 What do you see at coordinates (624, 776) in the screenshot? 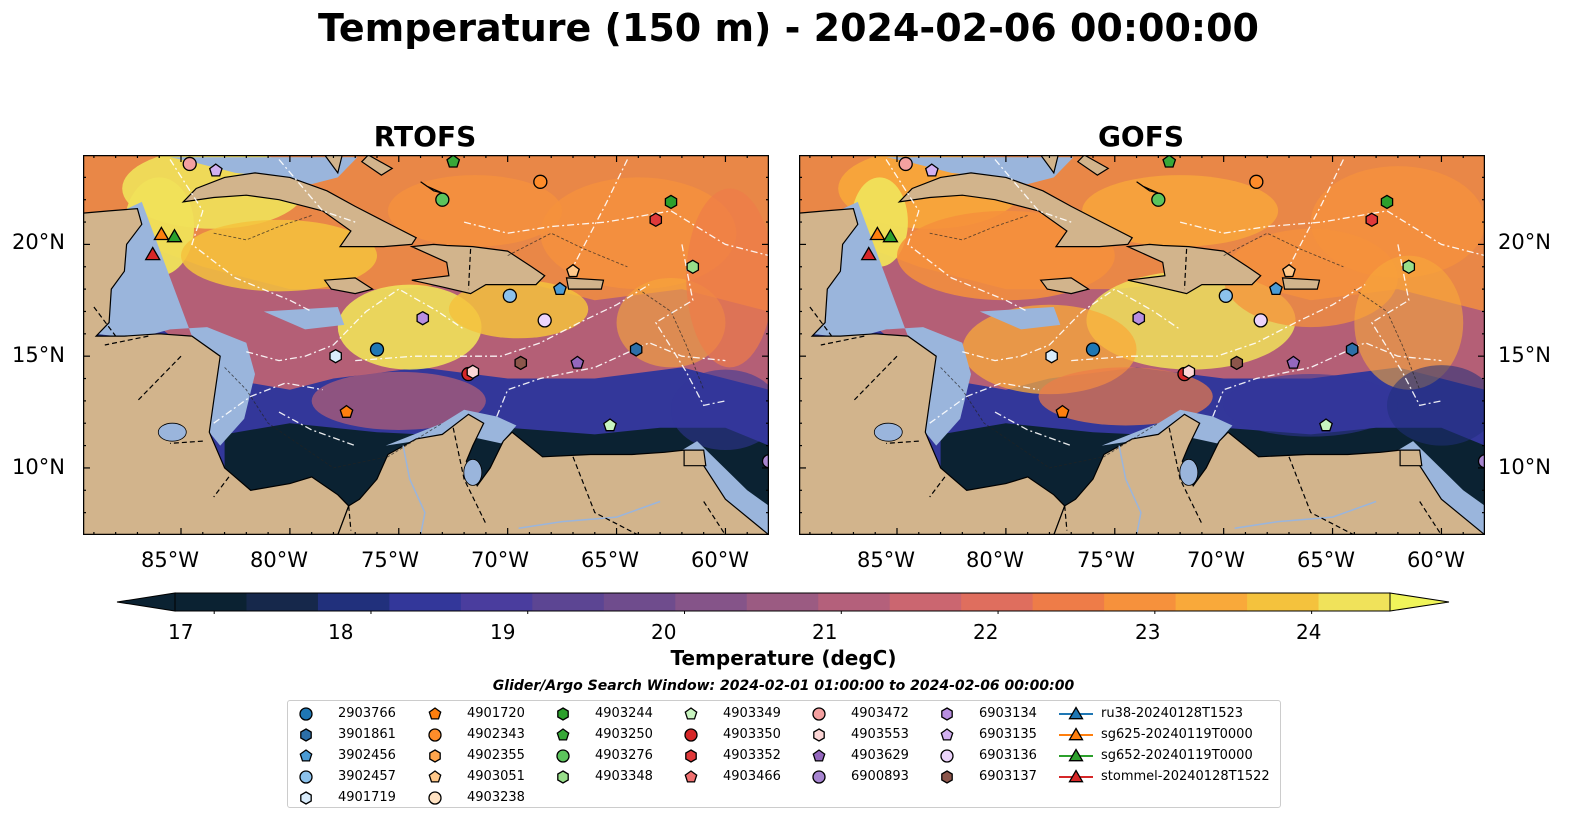
I see `legend-label: 4903348` at bounding box center [624, 776].